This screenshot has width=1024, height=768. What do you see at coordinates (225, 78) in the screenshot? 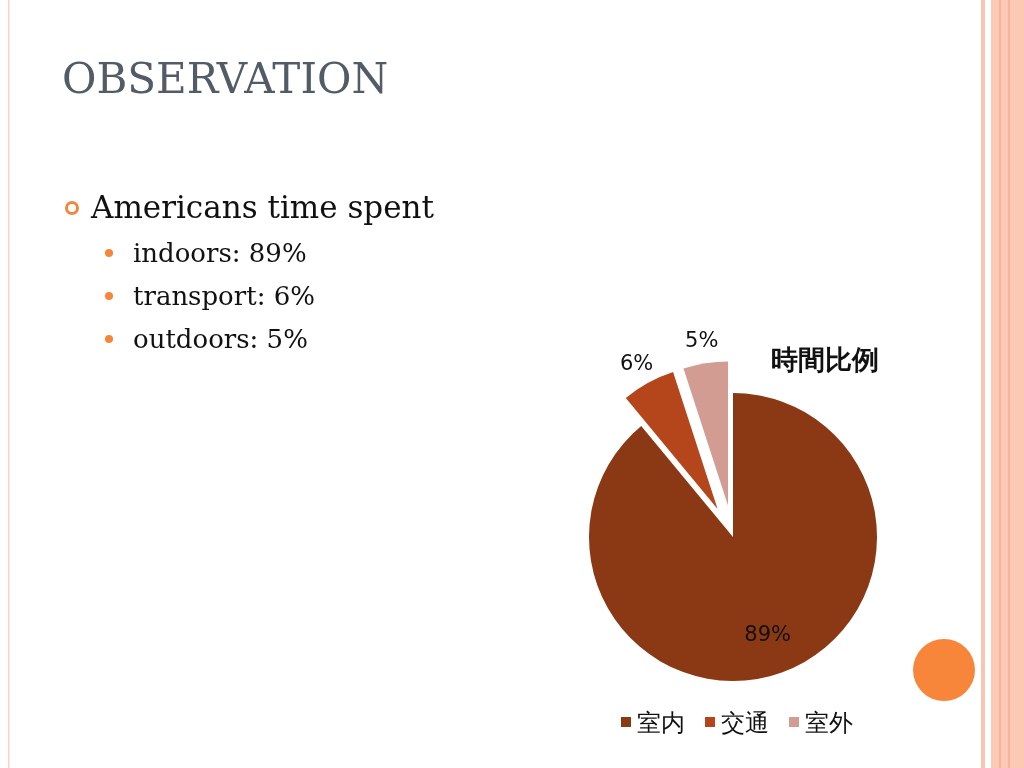
I see `text: OBSERVATION` at bounding box center [225, 78].